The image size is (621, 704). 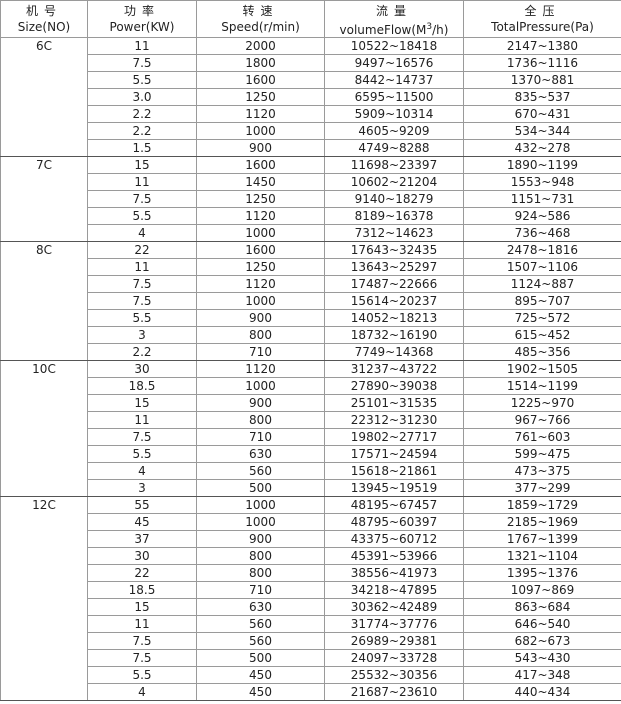 What do you see at coordinates (260, 46) in the screenshot?
I see `speed-cell: 2000` at bounding box center [260, 46].